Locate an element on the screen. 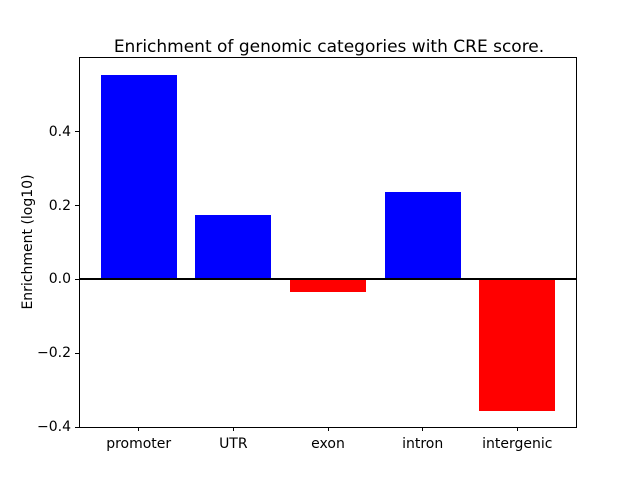 The image size is (640, 480). bar-promoter is located at coordinates (138, 177).